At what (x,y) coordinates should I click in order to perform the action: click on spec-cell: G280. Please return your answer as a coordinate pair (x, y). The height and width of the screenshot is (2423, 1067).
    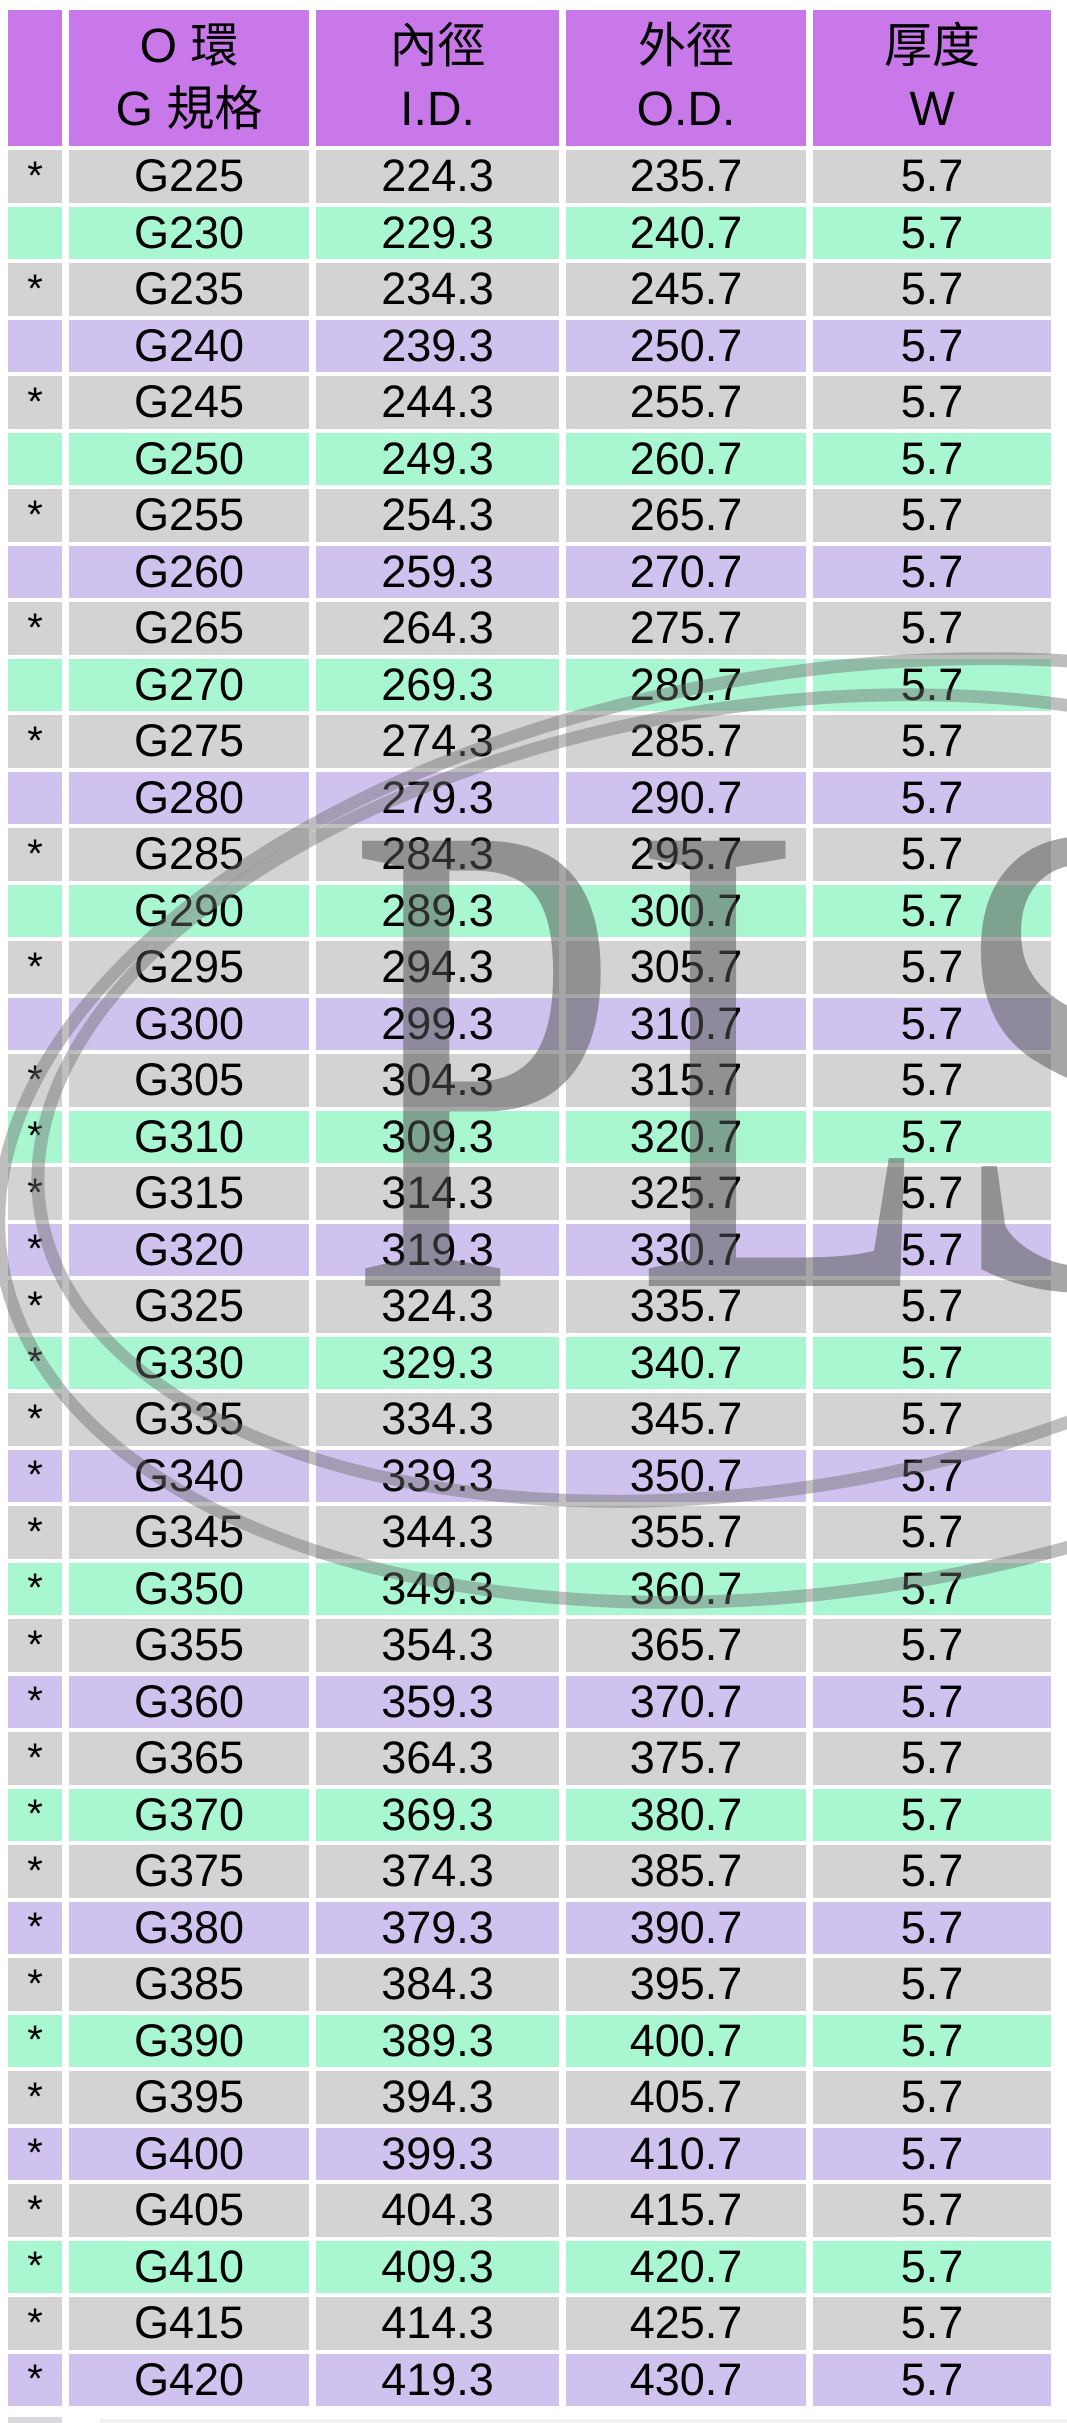
    Looking at the image, I should click on (189, 797).